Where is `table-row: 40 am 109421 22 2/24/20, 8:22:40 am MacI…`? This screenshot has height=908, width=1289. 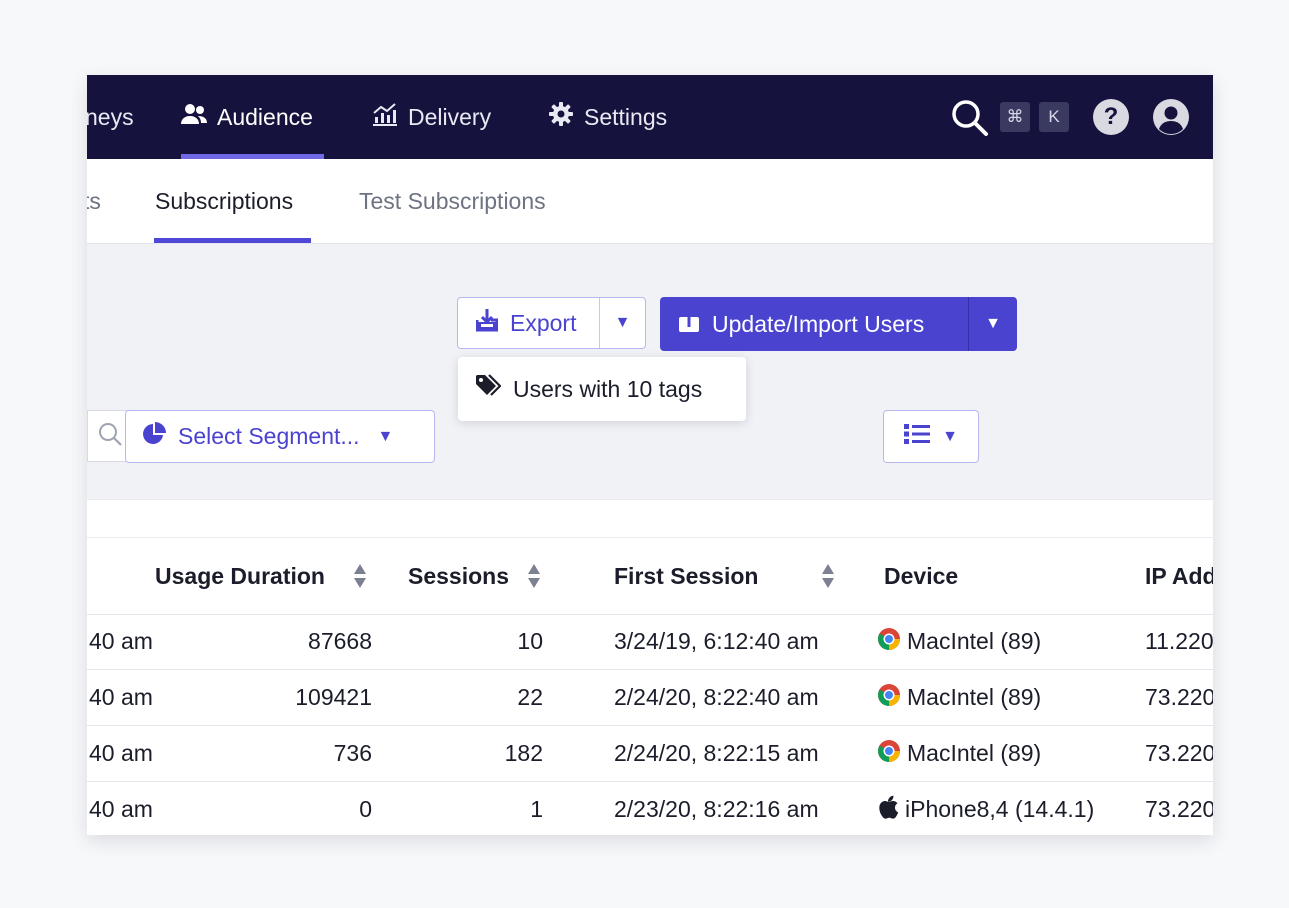
table-row: 40 am 109421 22 2/24/20, 8:22:40 am MacI… is located at coordinates (650, 698).